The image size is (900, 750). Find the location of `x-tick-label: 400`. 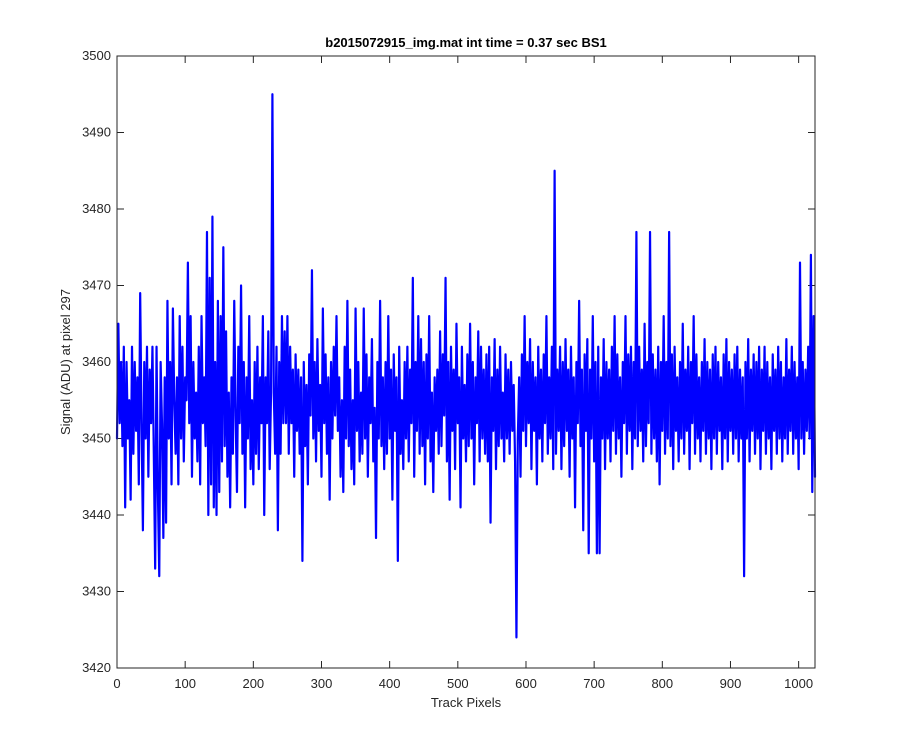

x-tick-label: 400 is located at coordinates (390, 683).